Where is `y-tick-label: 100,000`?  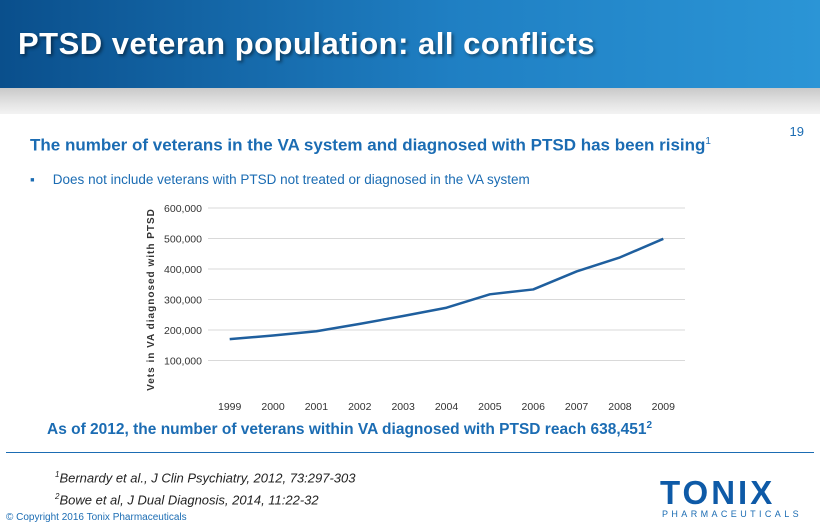 y-tick-label: 100,000 is located at coordinates (183, 362).